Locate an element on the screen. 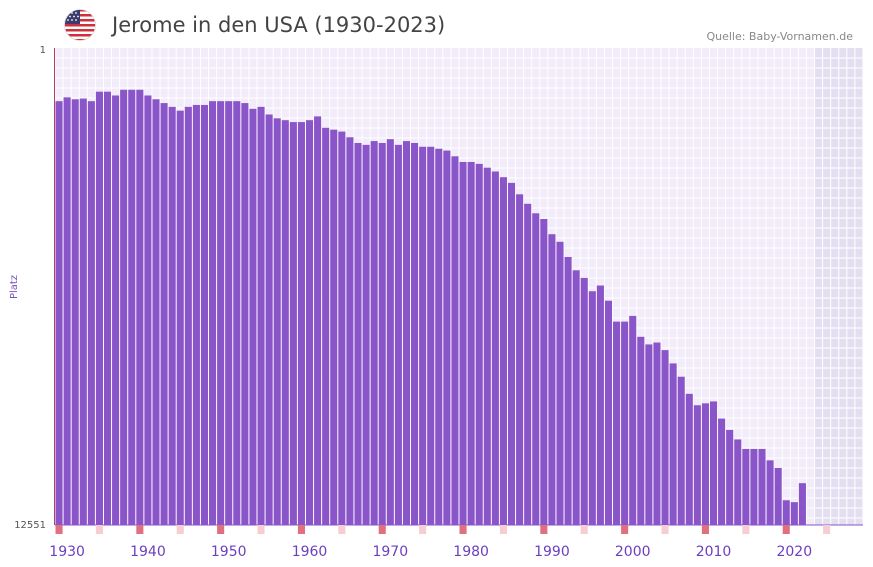 The image size is (873, 567). bar-1945 is located at coordinates (188, 316).